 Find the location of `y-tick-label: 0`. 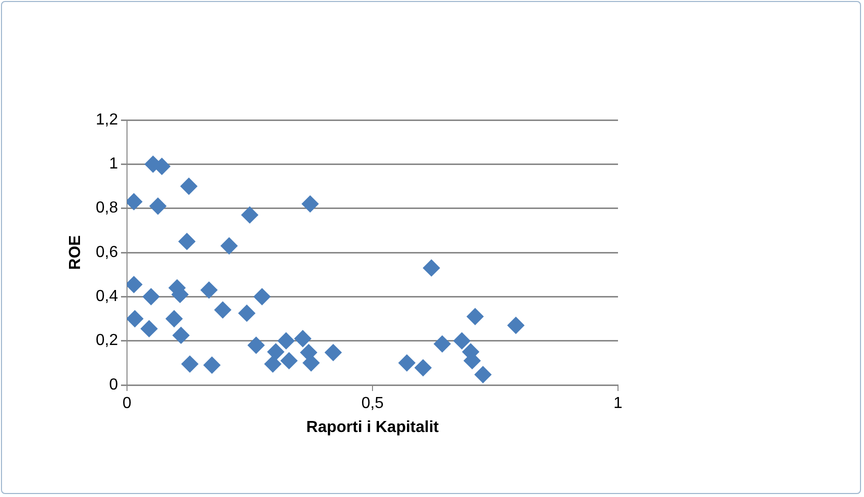

y-tick-label: 0 is located at coordinates (113, 385).